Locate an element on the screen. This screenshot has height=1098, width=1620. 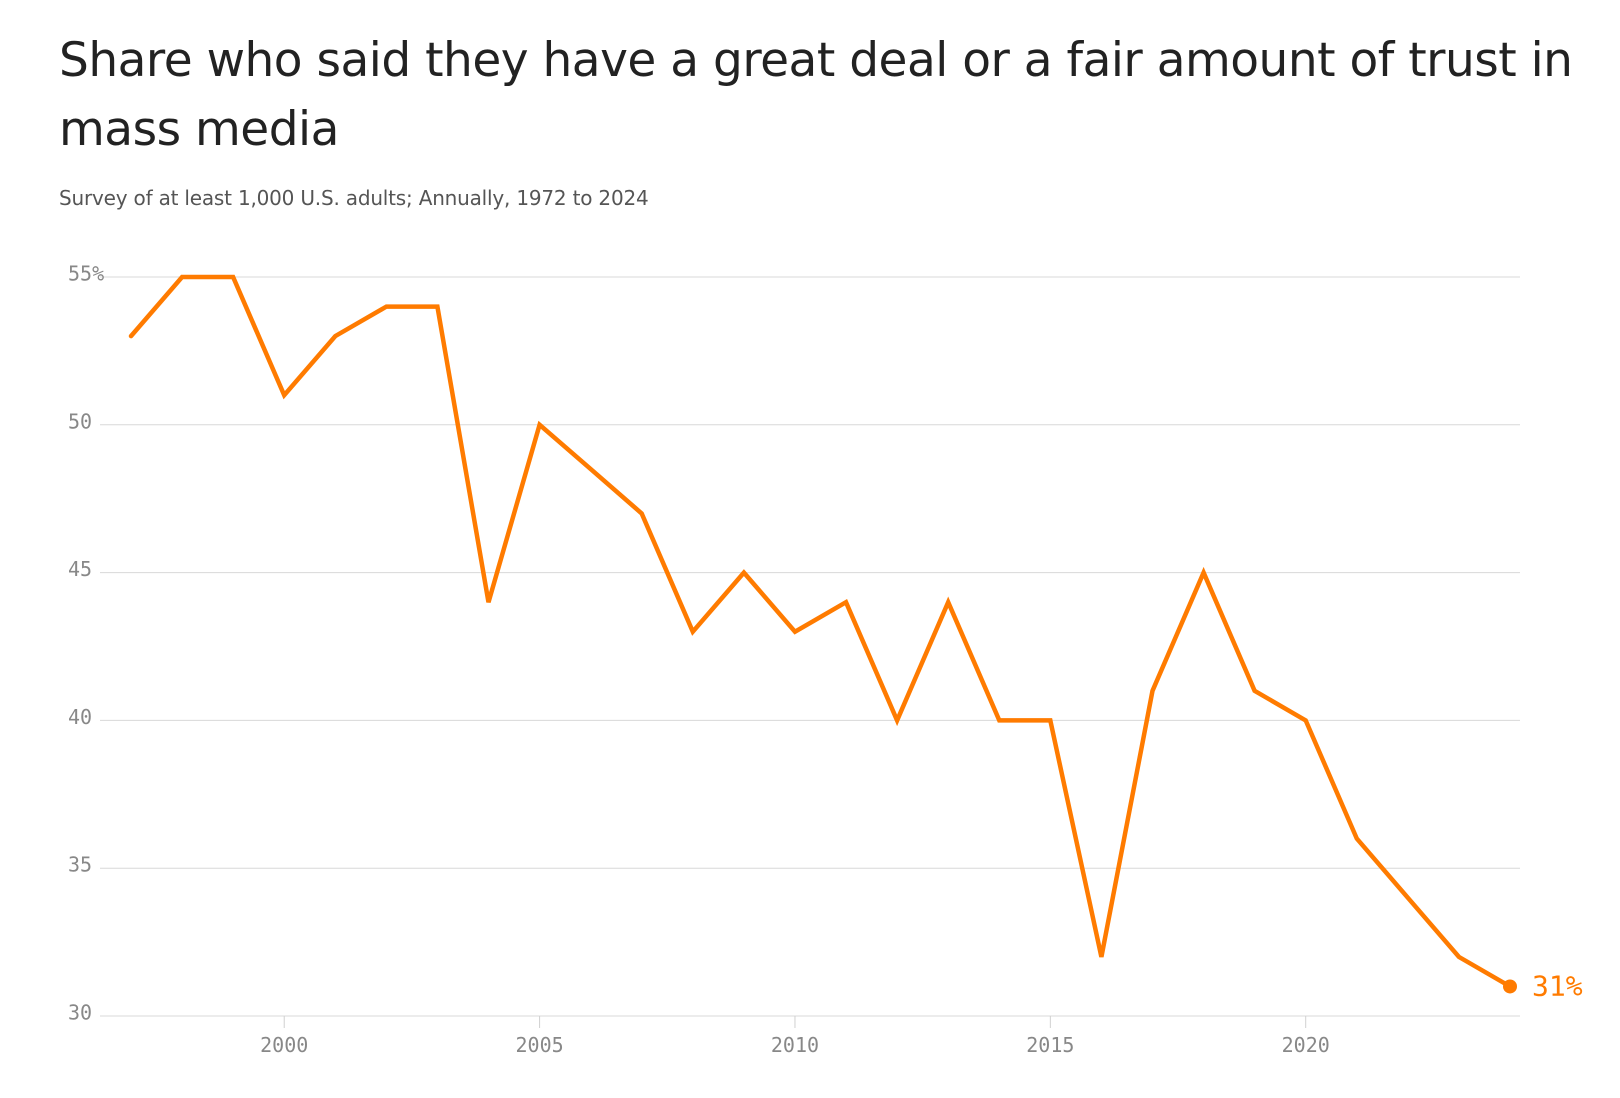
x-tick-label: 2015 is located at coordinates (1050, 1045).